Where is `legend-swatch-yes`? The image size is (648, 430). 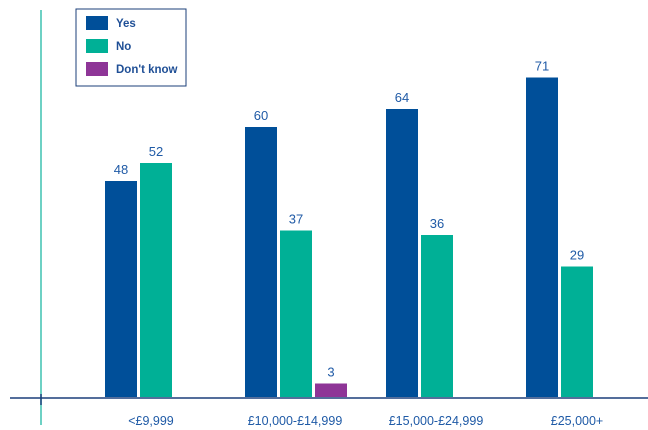
legend-swatch-yes is located at coordinates (97, 23).